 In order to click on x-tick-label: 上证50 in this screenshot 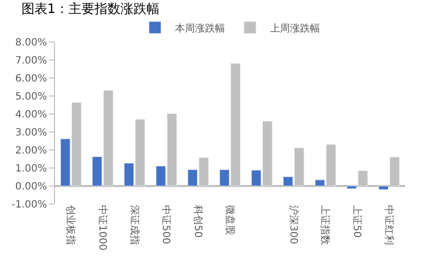, I will do `click(357, 221)`.